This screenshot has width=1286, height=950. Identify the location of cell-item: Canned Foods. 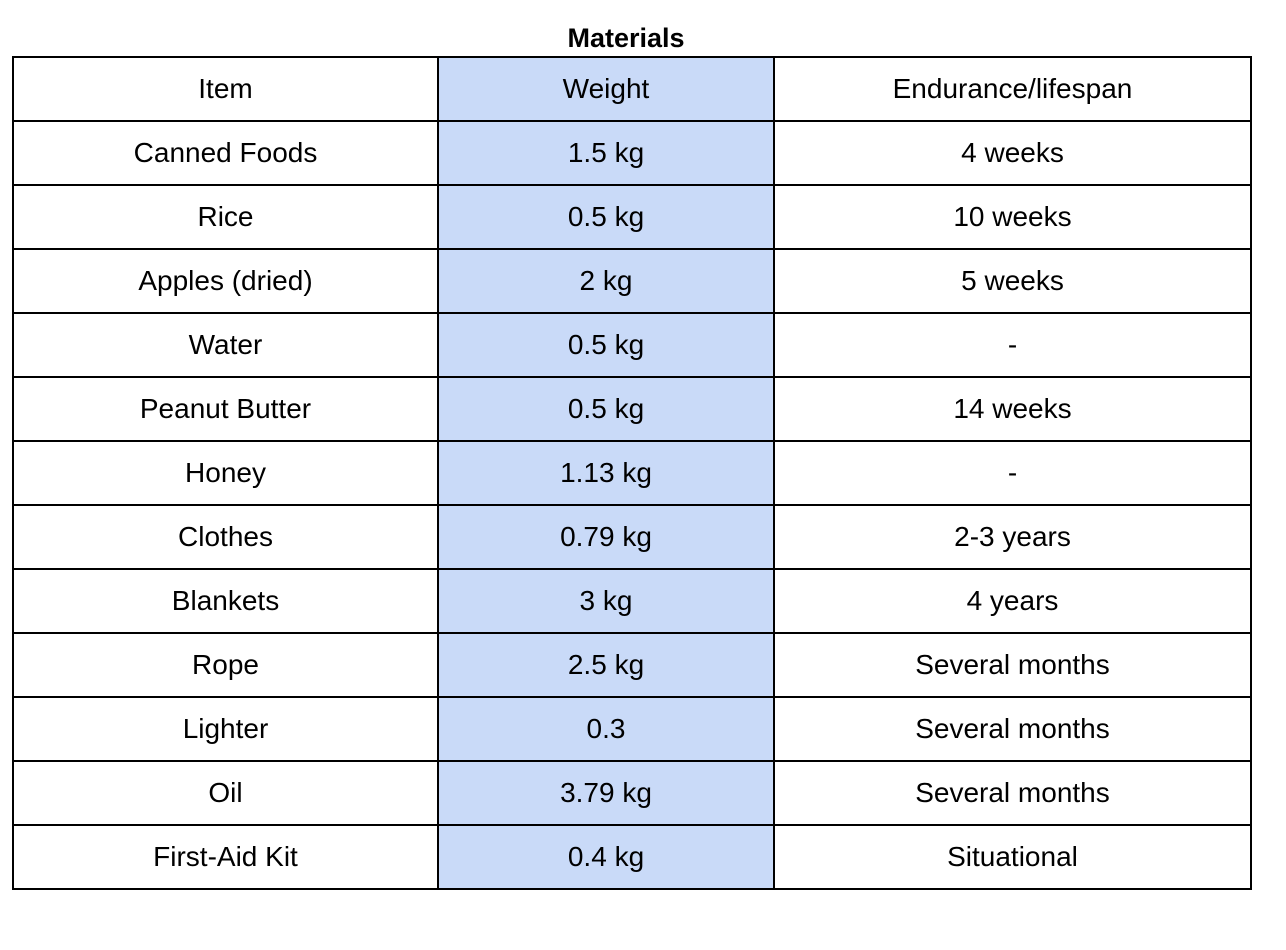
(225, 153).